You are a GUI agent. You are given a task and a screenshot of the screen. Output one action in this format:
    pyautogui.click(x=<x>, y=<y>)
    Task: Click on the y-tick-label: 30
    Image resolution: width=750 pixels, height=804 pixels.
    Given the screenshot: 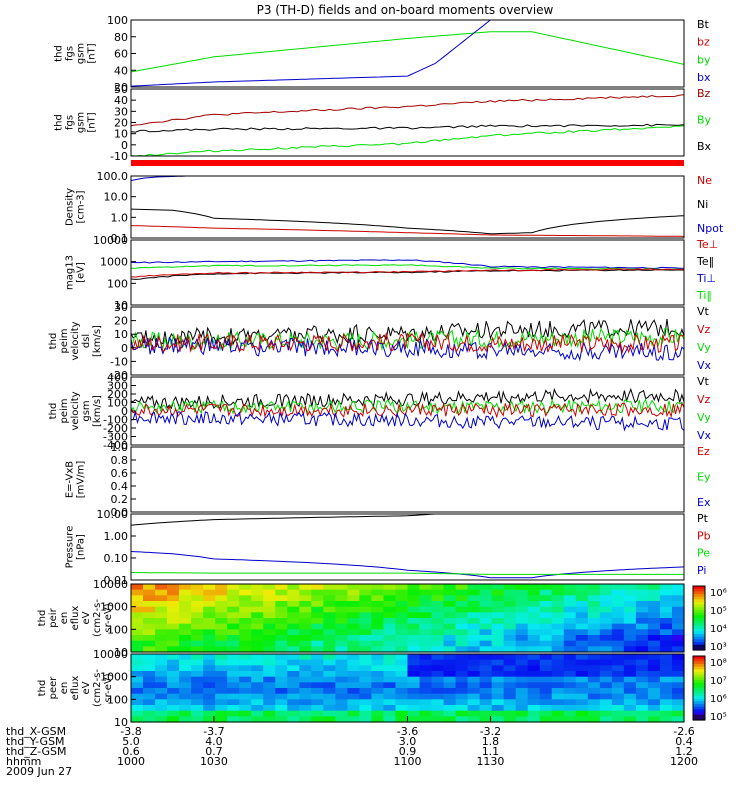 What is the action you would take?
    pyautogui.click(x=121, y=307)
    